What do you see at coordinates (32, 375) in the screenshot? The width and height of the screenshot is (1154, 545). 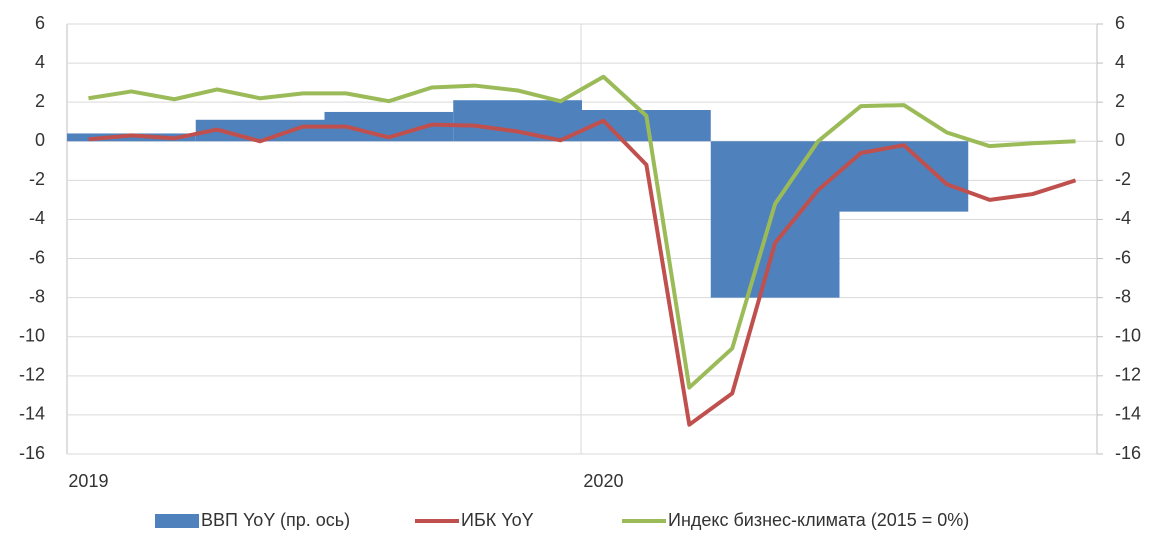 I see `y-tick-label: -12` at bounding box center [32, 375].